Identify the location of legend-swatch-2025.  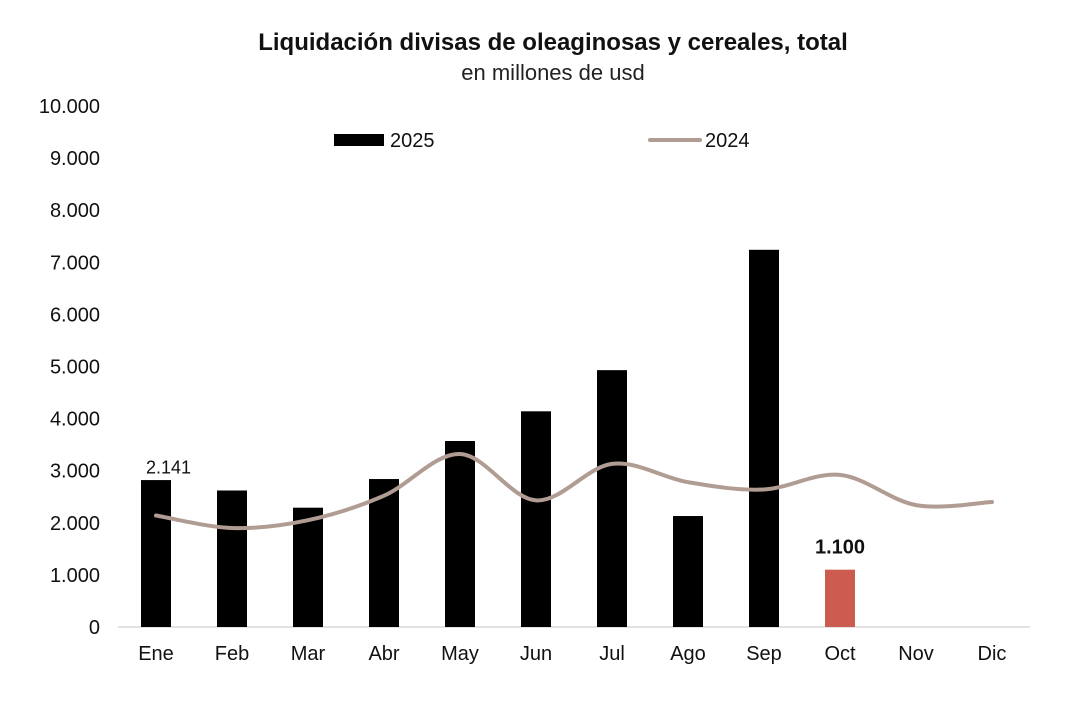
(359, 140).